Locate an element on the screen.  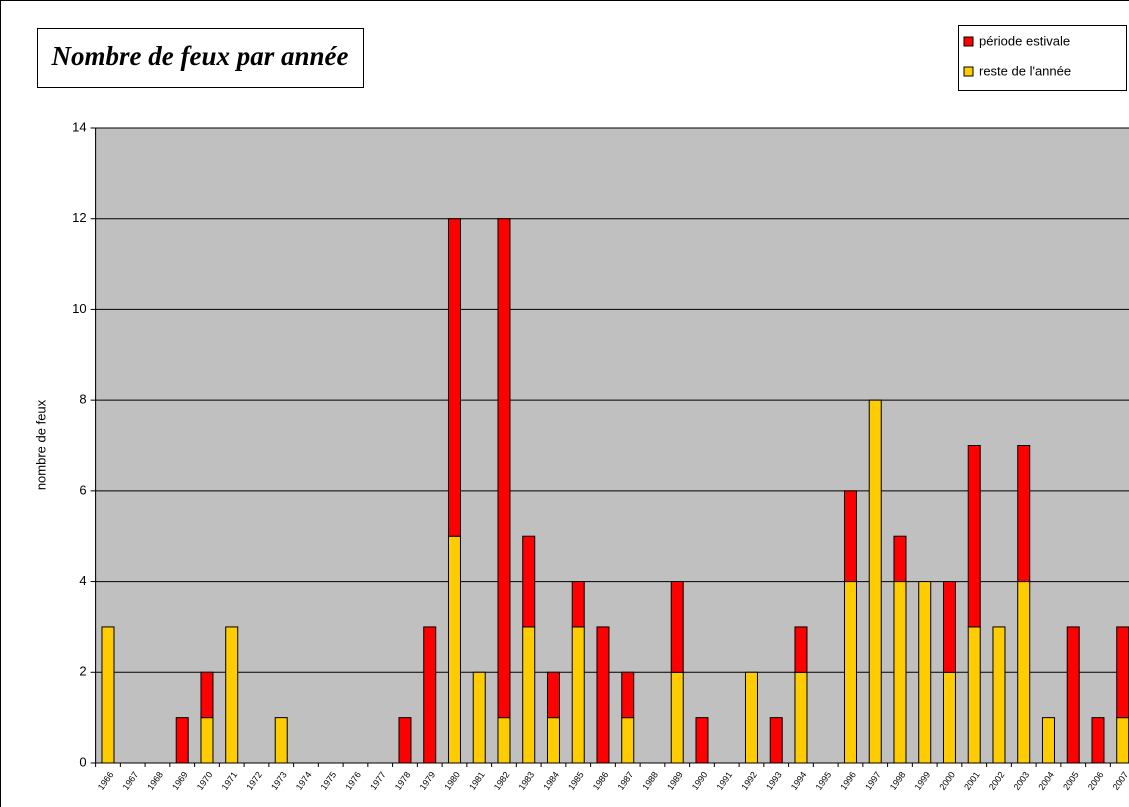
legend-label: période estivale is located at coordinates (1024, 40).